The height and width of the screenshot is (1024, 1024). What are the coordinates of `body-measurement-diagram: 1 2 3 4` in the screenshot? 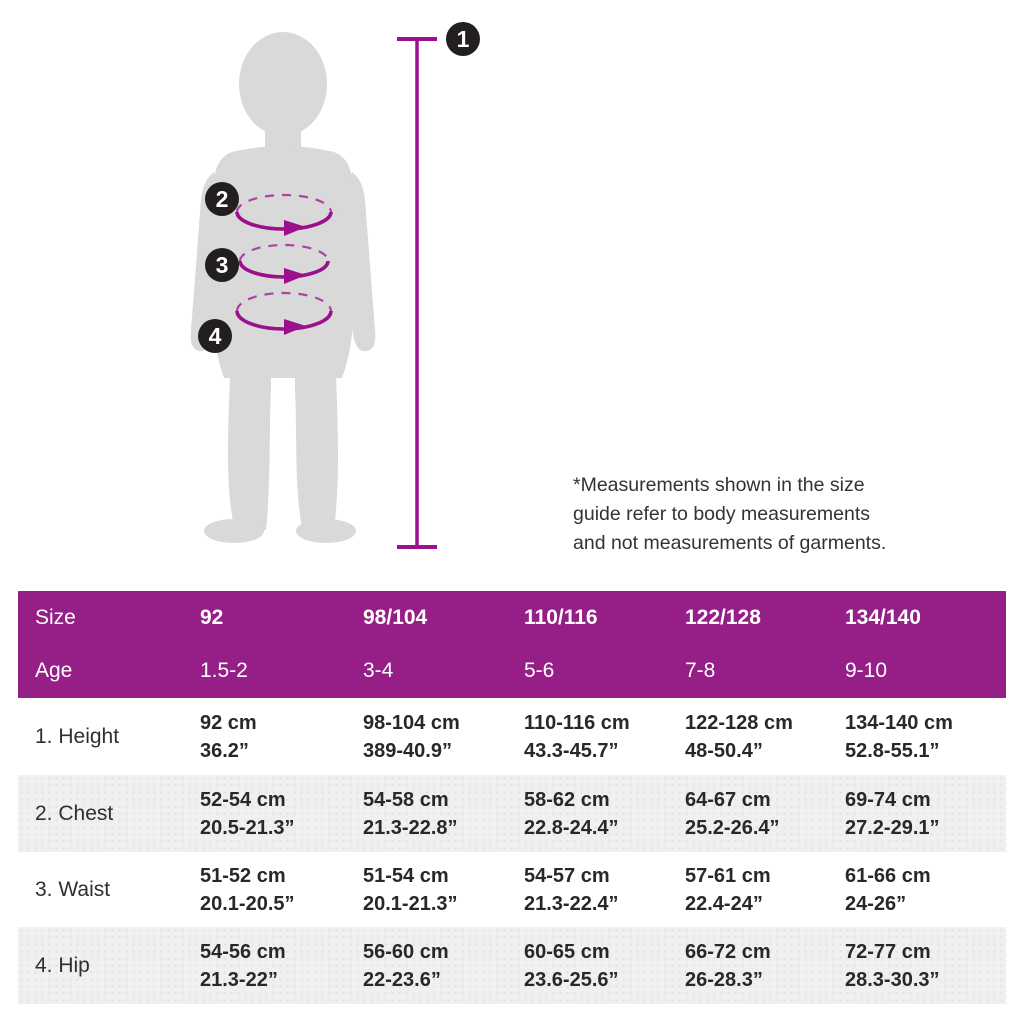 It's located at (335, 285).